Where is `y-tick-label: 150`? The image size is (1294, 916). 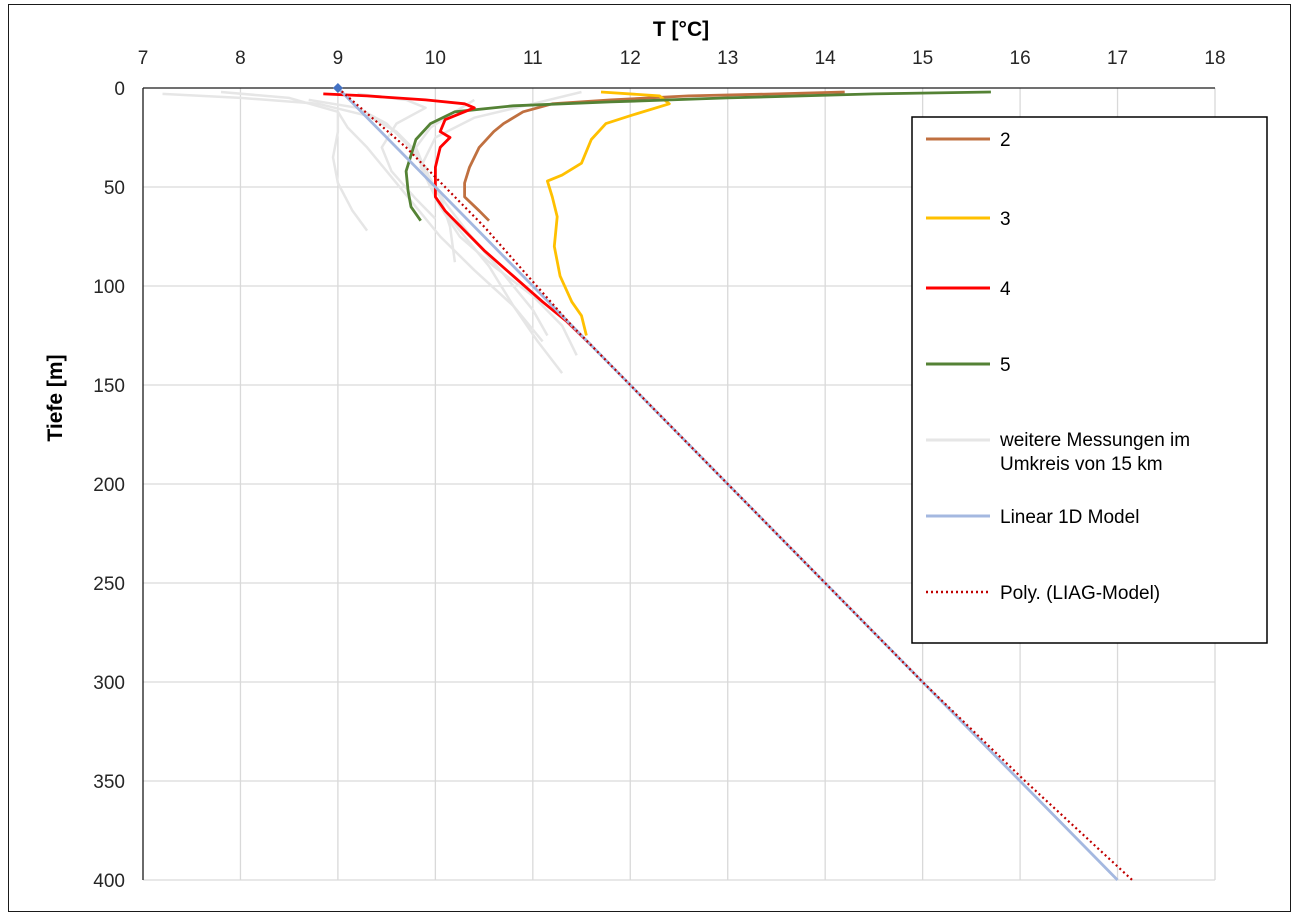 y-tick-label: 150 is located at coordinates (109, 386).